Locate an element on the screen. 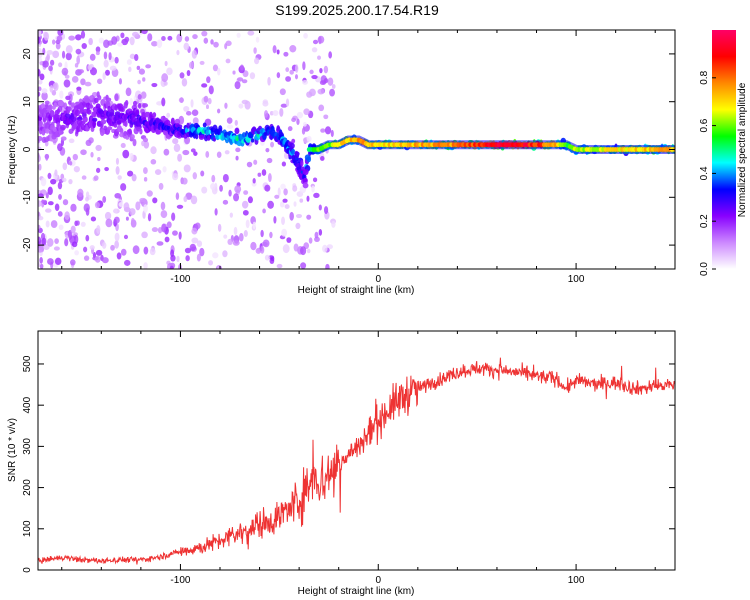  y-tick-label: 400 is located at coordinates (27, 404).